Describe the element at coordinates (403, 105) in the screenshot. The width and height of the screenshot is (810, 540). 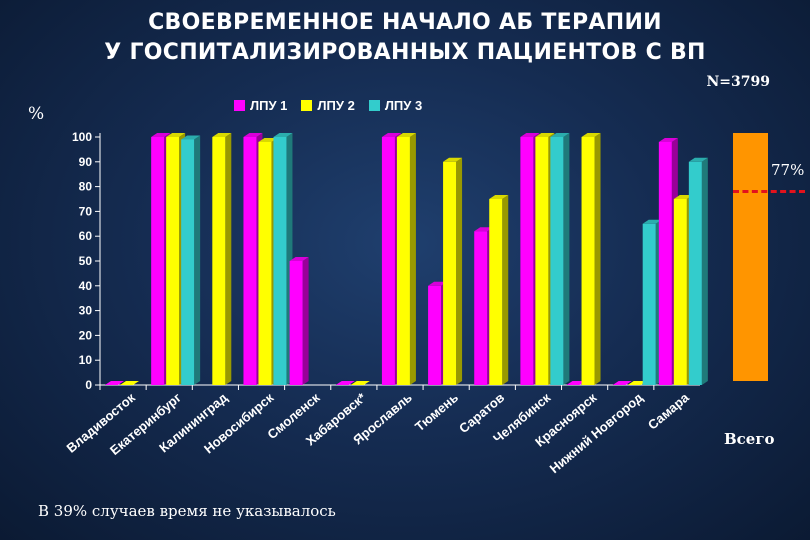
I see `legend-label-3: ЛПУ 3` at that location.